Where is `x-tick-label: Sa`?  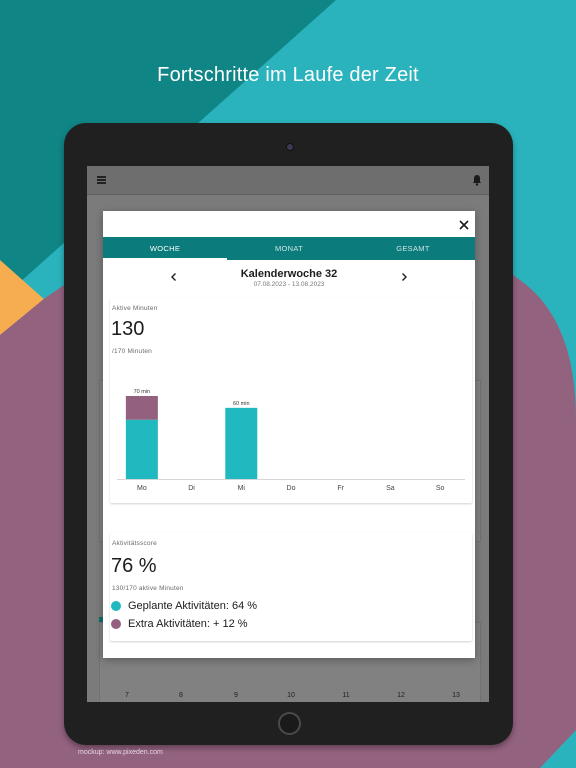
x-tick-label: Sa is located at coordinates (390, 488).